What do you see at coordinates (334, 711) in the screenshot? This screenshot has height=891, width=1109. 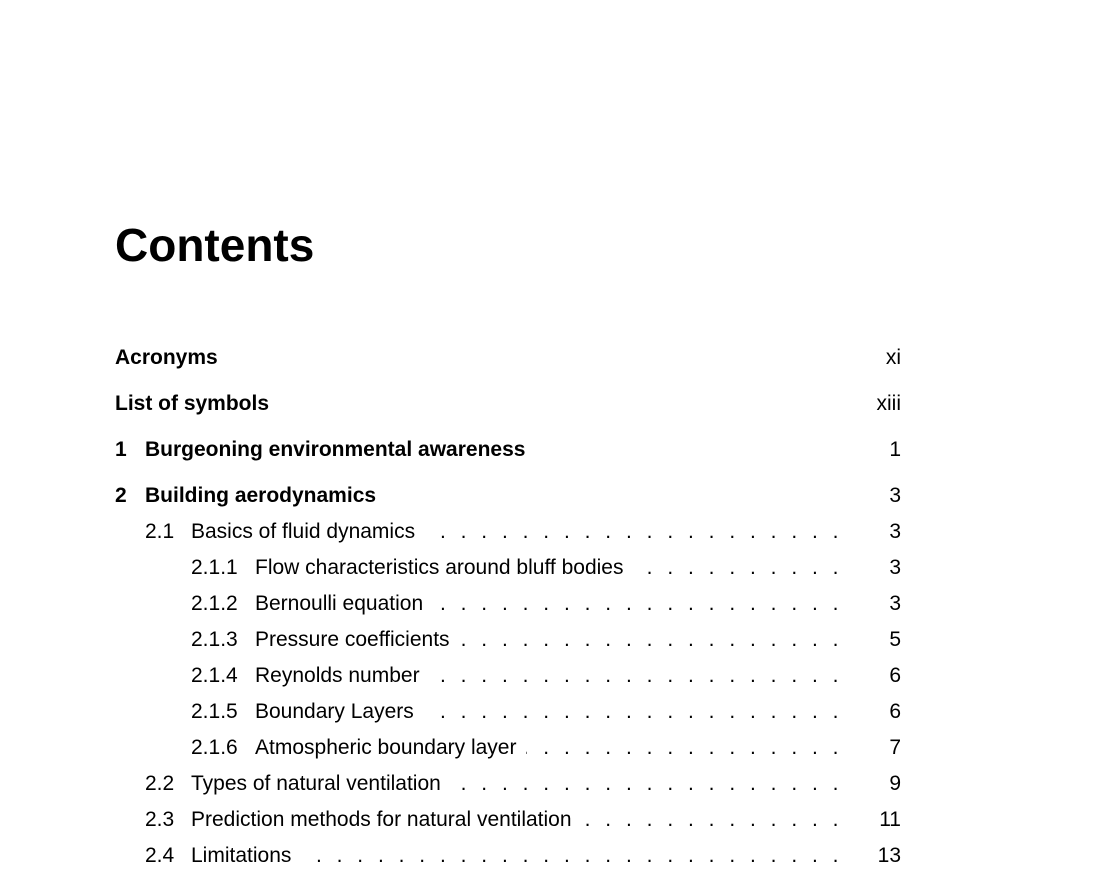 I see `toc-entry-title: Boundary Layers` at bounding box center [334, 711].